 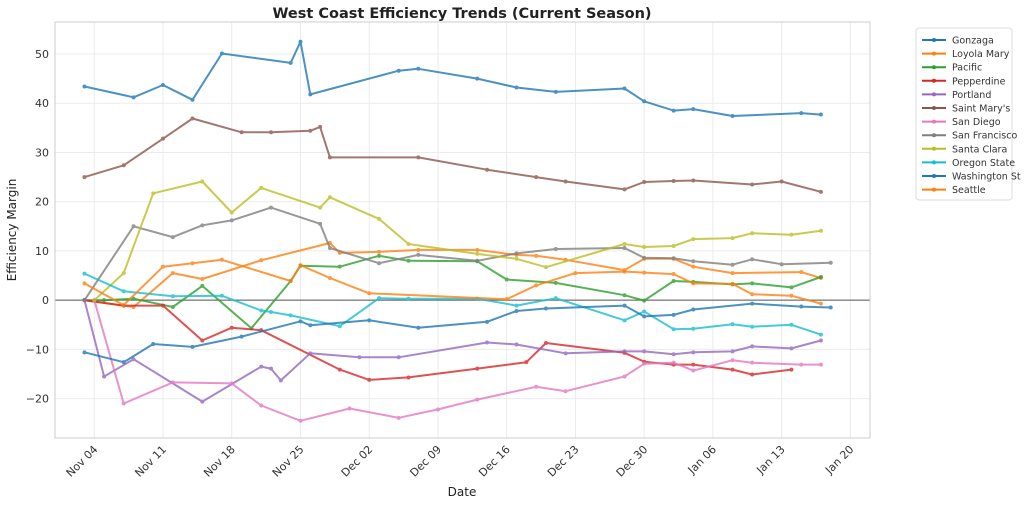 What do you see at coordinates (150, 461) in the screenshot?
I see `x-tick-label: Nov 11` at bounding box center [150, 461].